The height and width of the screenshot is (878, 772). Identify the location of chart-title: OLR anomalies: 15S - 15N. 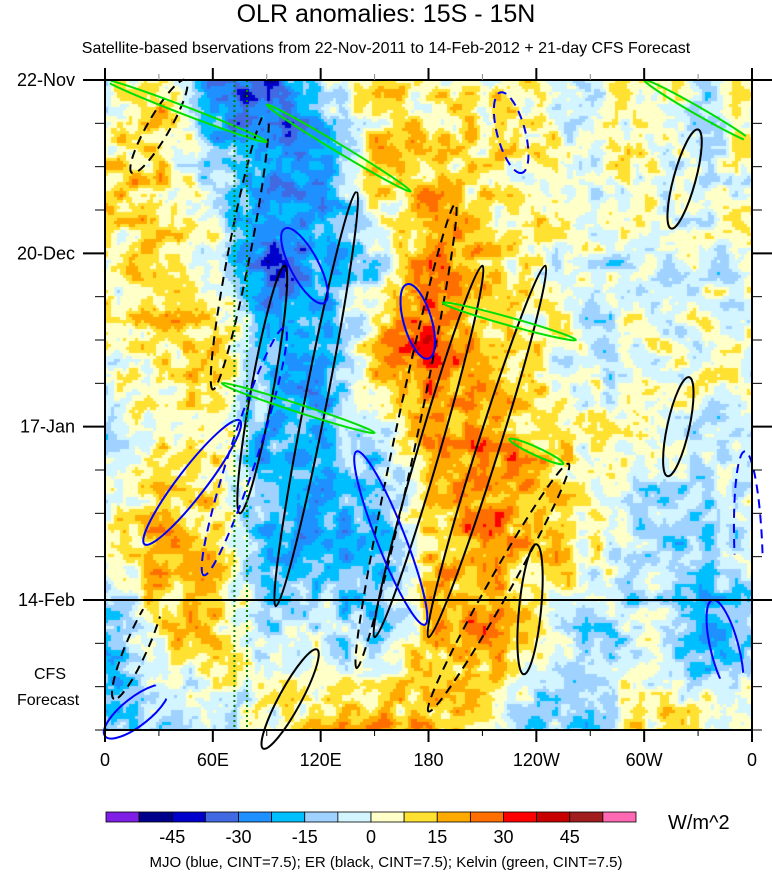
(386, 14).